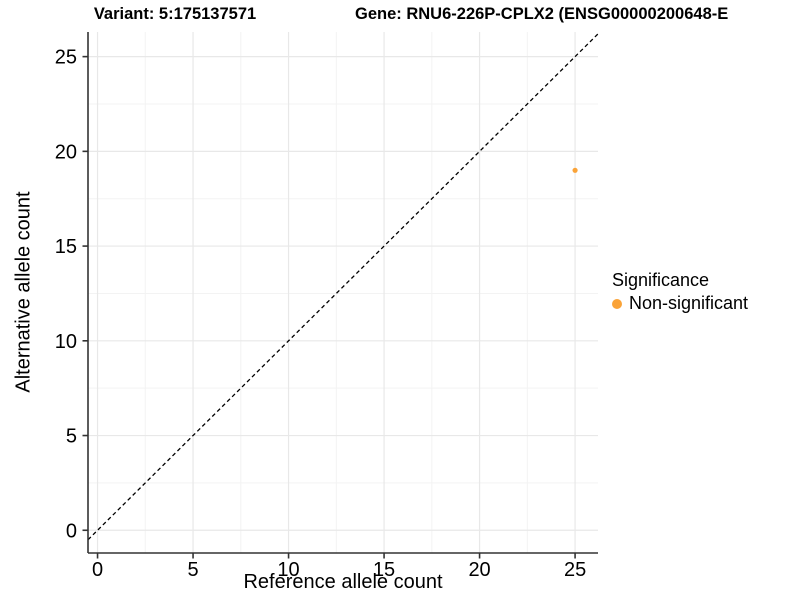 The height and width of the screenshot is (600, 800). What do you see at coordinates (617, 303) in the screenshot?
I see `legend-point-swatch` at bounding box center [617, 303].